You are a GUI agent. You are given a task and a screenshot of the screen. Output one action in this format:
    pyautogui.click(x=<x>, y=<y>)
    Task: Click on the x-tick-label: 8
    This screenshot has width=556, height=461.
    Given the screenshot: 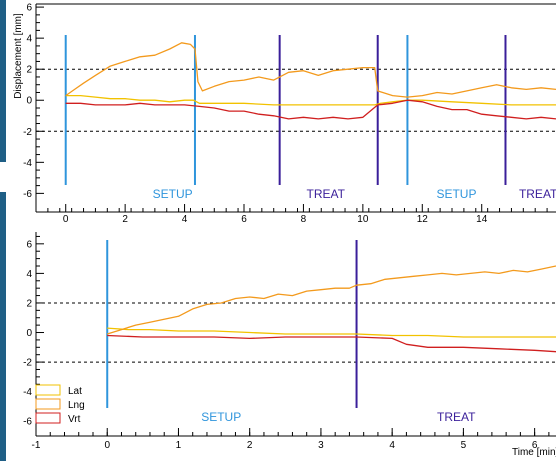 What is the action you would take?
    pyautogui.click(x=304, y=219)
    